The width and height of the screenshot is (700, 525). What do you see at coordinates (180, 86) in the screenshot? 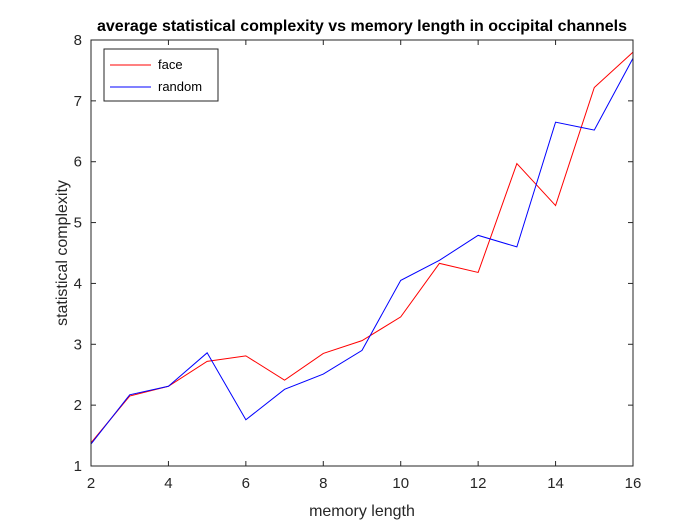
I see `legend-label-random: random` at bounding box center [180, 86].